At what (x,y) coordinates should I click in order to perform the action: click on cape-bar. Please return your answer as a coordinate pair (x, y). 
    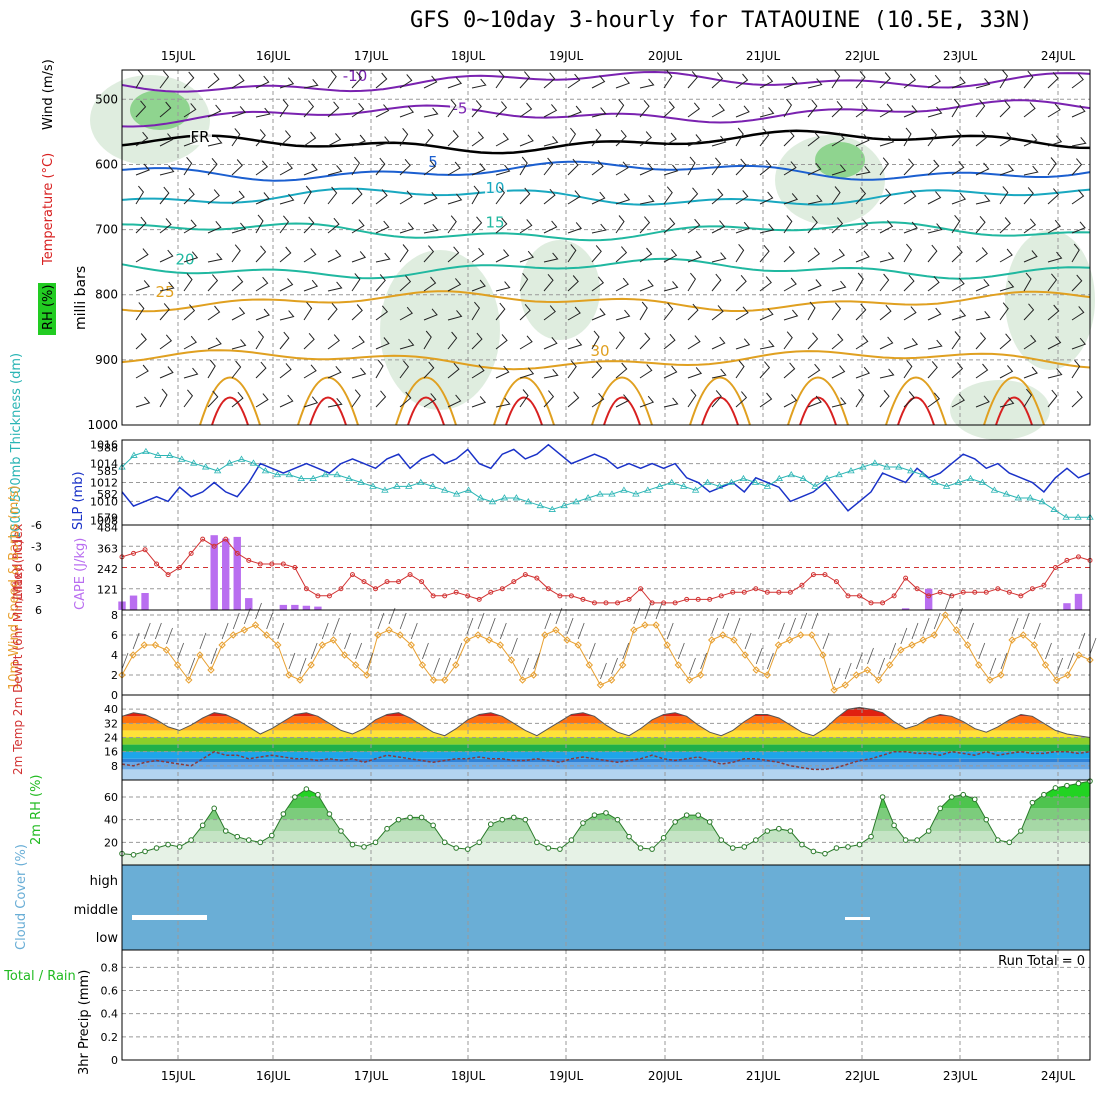
    Looking at the image, I should click on (283, 607).